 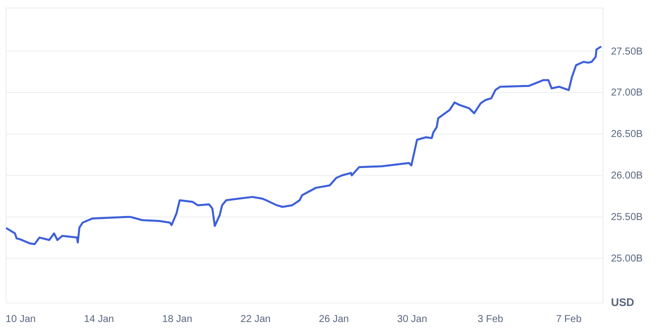 I want to click on y-tick-label: 26.50B, so click(x=627, y=134).